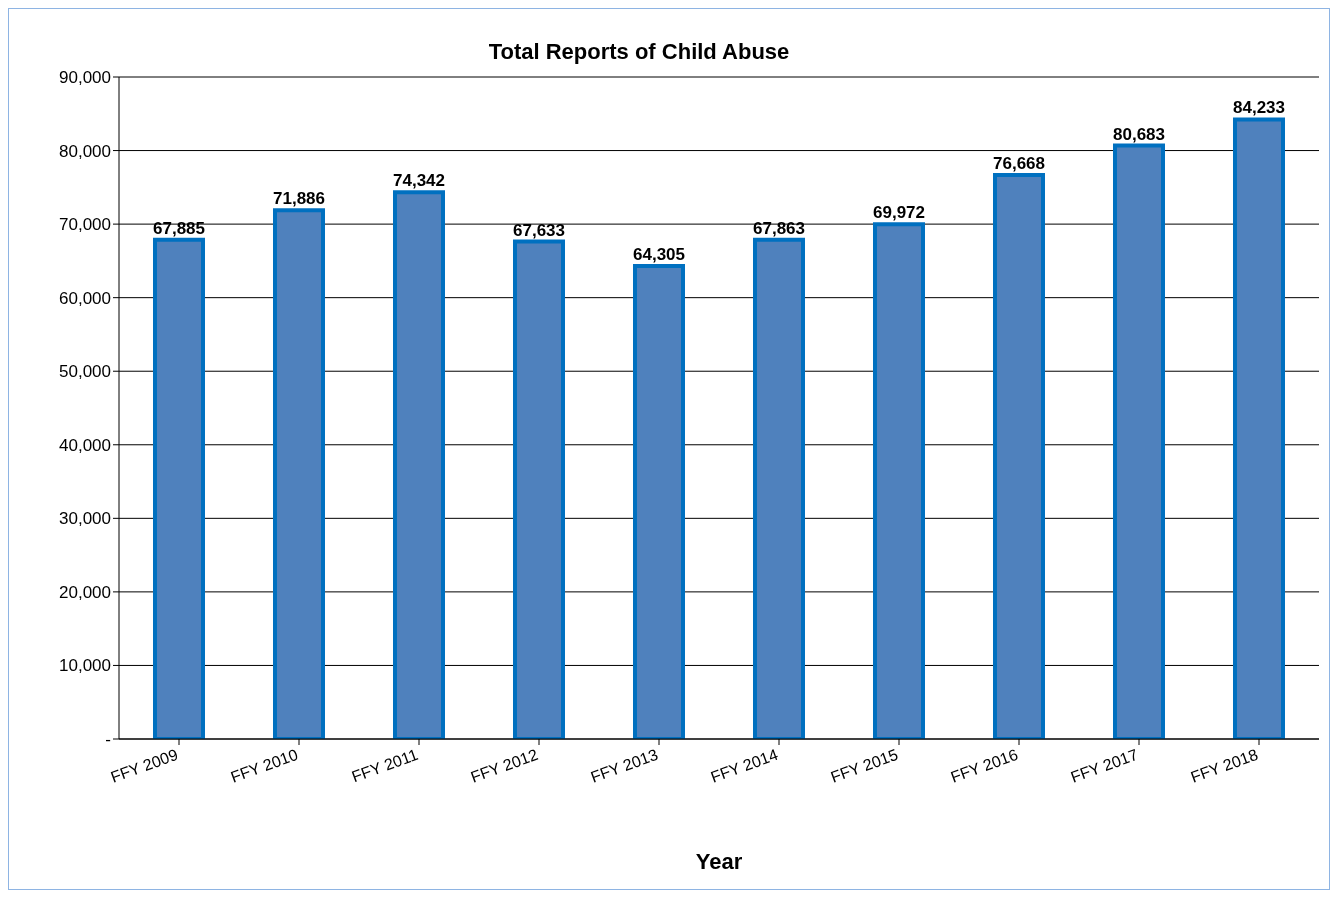 The height and width of the screenshot is (897, 1336). What do you see at coordinates (85, 372) in the screenshot?
I see `y-tick-label: 50,000` at bounding box center [85, 372].